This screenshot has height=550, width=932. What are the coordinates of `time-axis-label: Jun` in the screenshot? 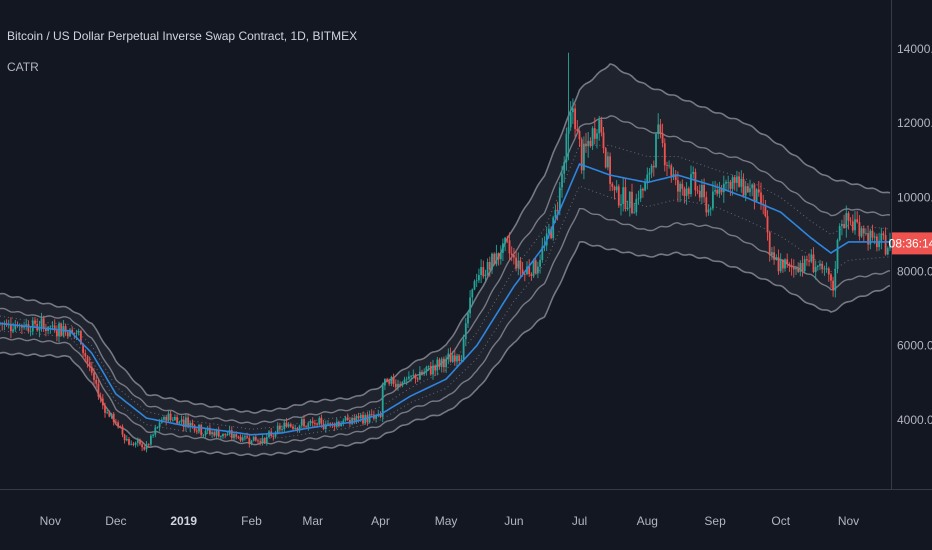 It's located at (513, 521).